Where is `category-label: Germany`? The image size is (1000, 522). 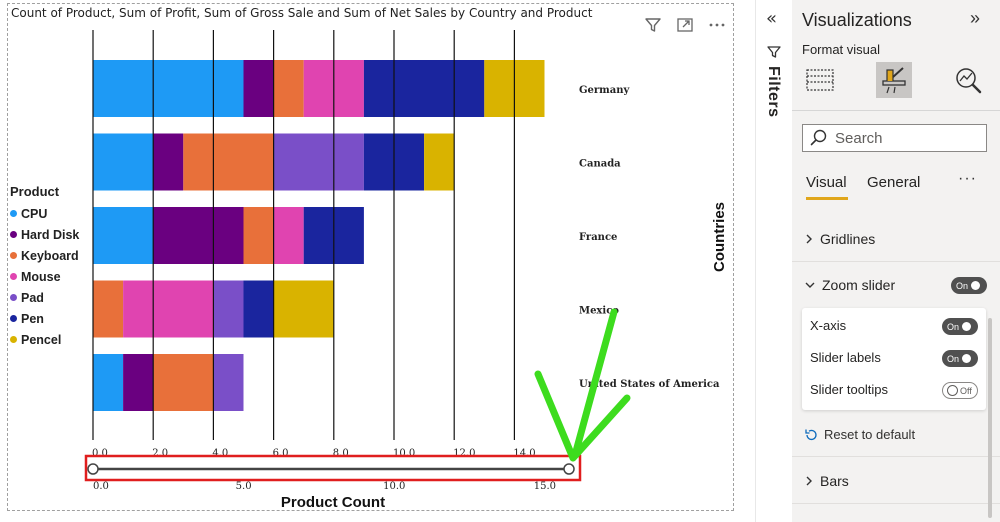
category-label: Germany is located at coordinates (605, 90).